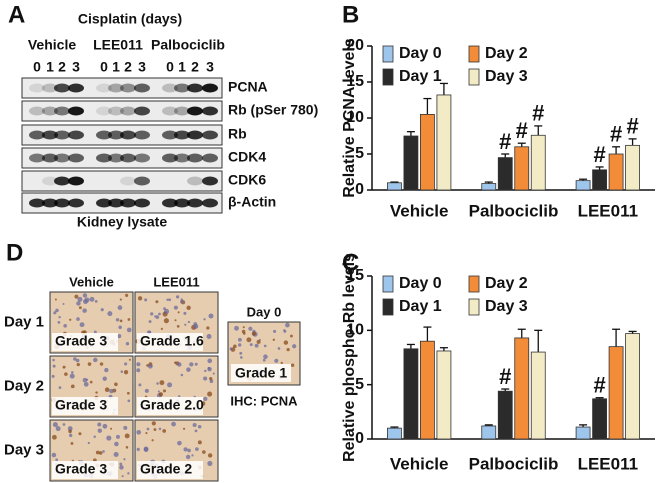  I want to click on y-tick-label: 10, so click(355, 330).